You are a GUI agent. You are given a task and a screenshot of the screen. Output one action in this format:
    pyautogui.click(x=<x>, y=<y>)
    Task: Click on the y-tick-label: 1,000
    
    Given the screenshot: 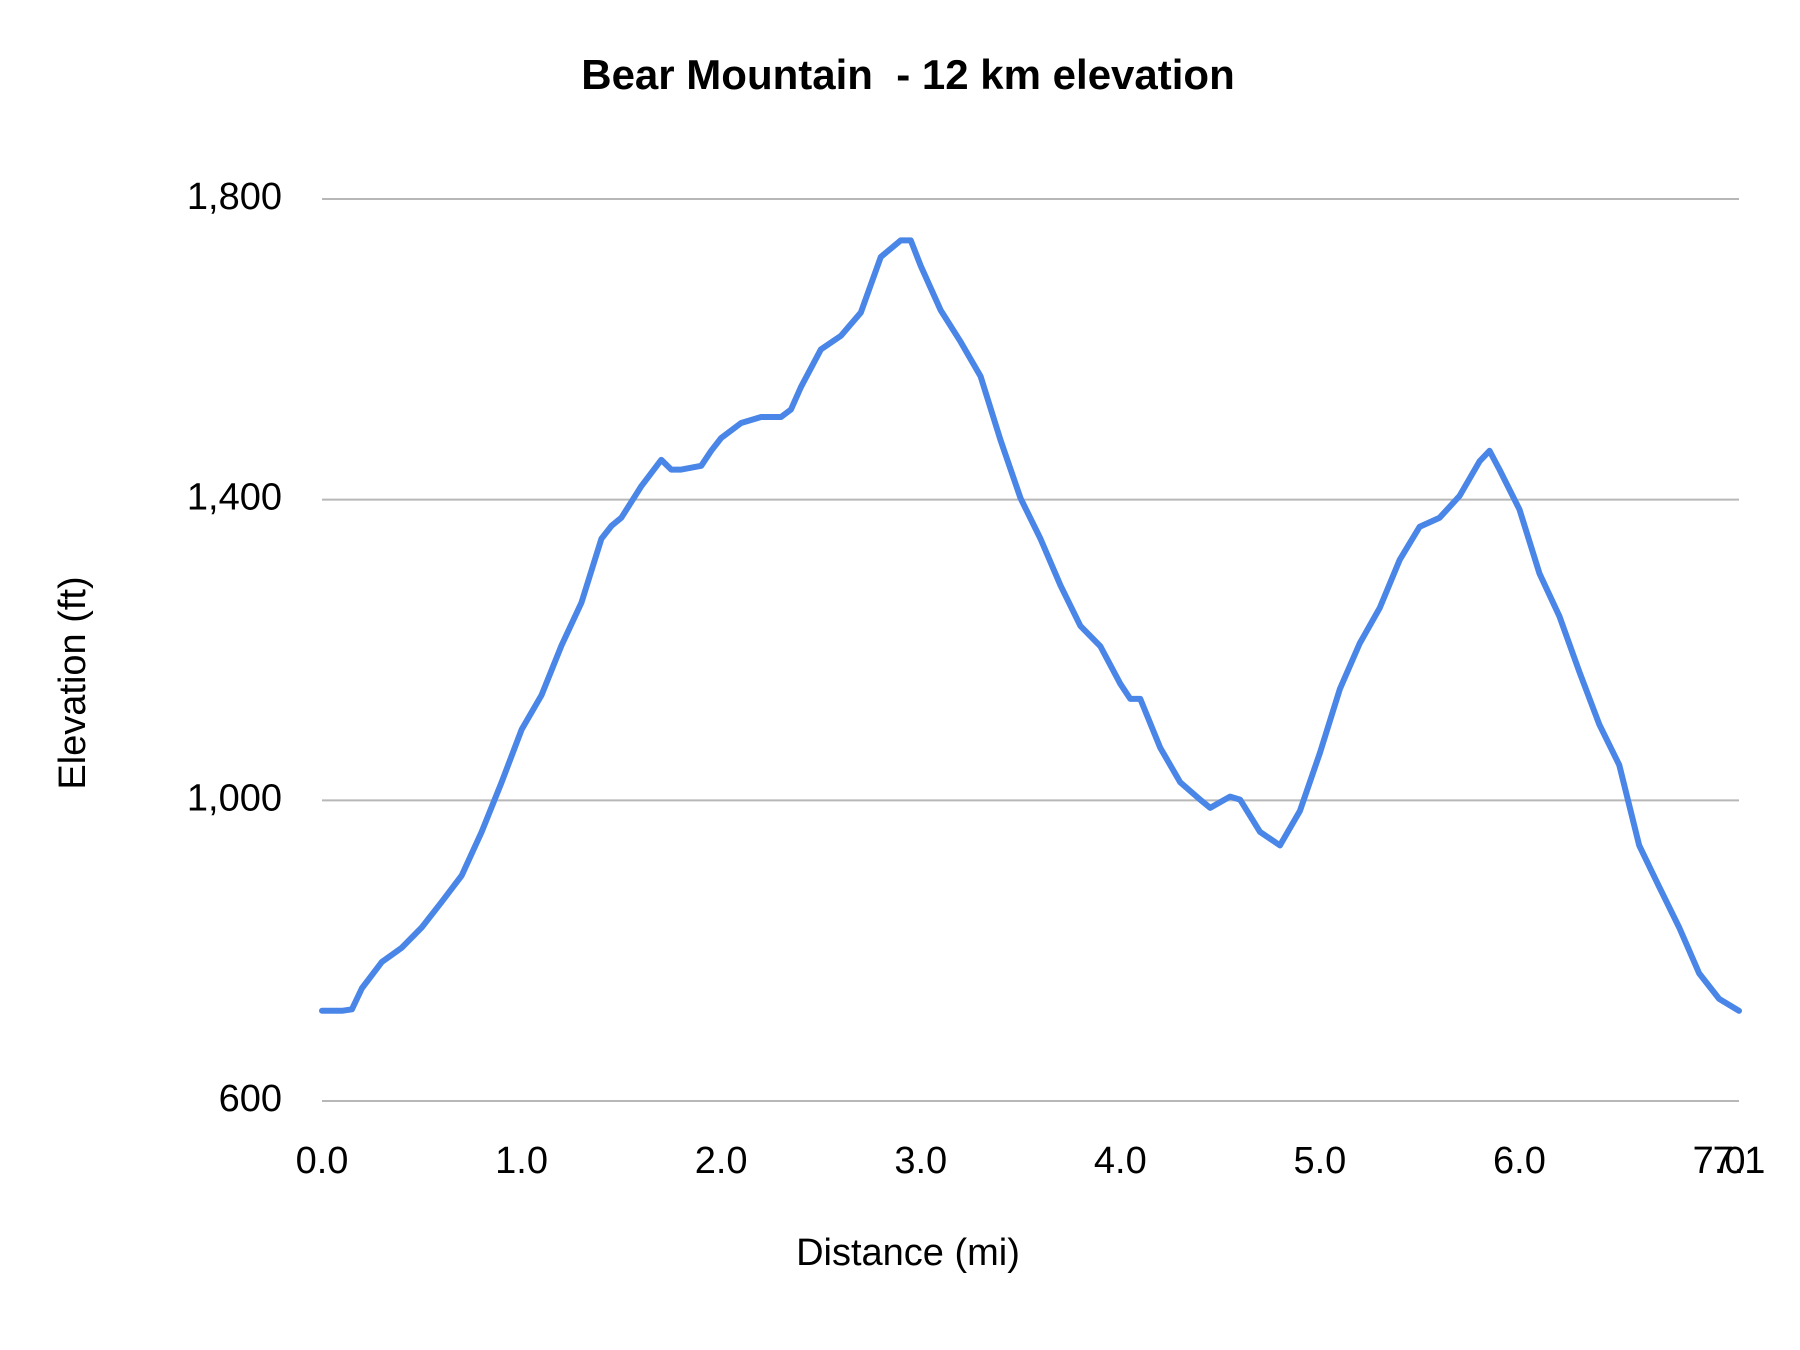 What is the action you would take?
    pyautogui.click(x=234, y=798)
    